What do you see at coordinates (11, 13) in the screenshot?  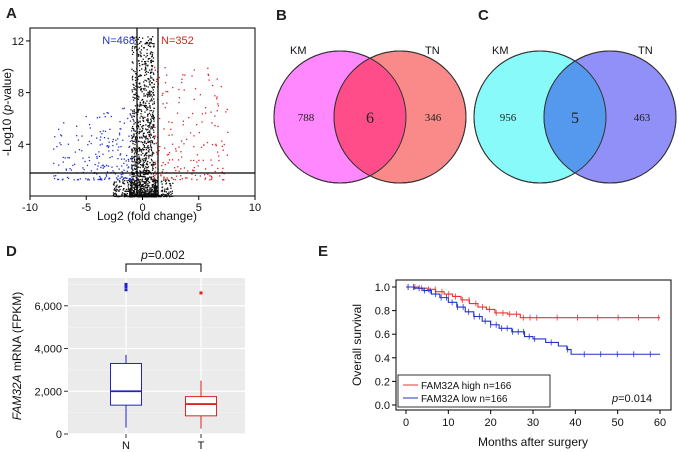 I see `panel-a-label: A` at bounding box center [11, 13].